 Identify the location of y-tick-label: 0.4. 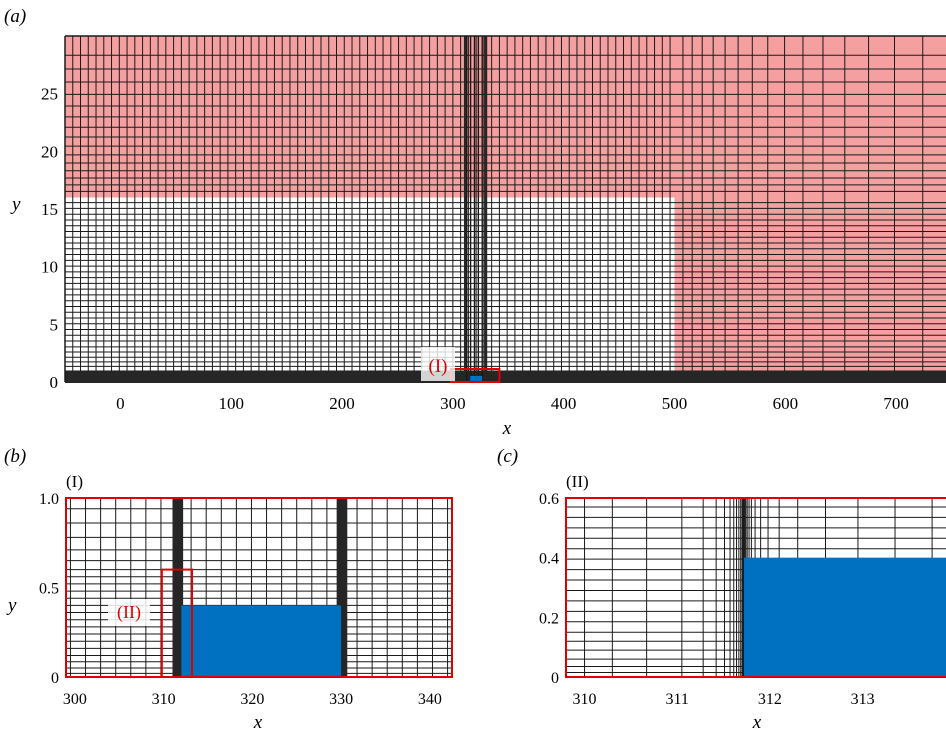
(549, 559).